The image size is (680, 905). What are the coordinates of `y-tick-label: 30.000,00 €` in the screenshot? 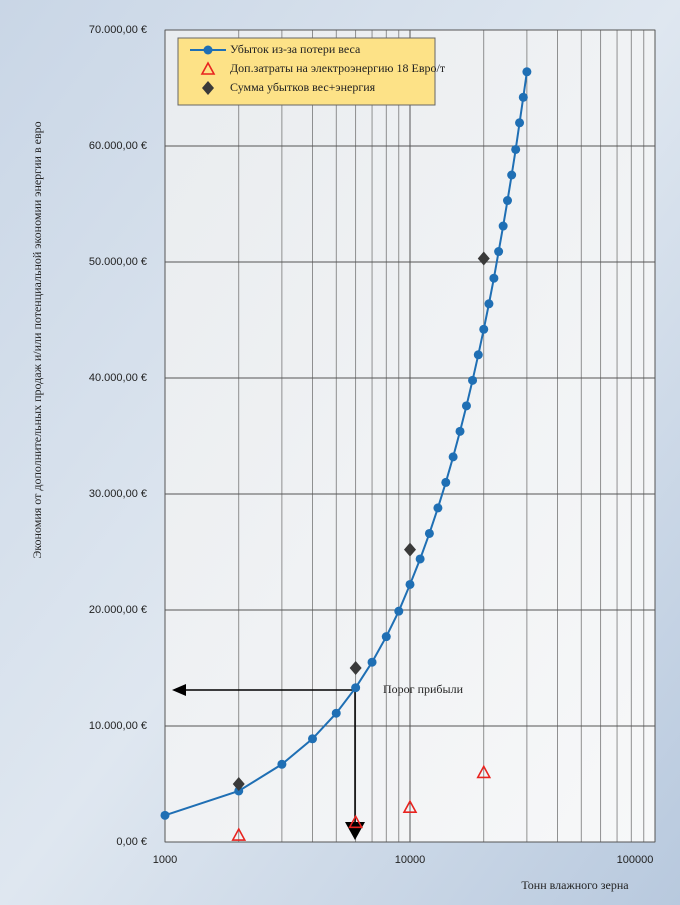 It's located at (118, 494).